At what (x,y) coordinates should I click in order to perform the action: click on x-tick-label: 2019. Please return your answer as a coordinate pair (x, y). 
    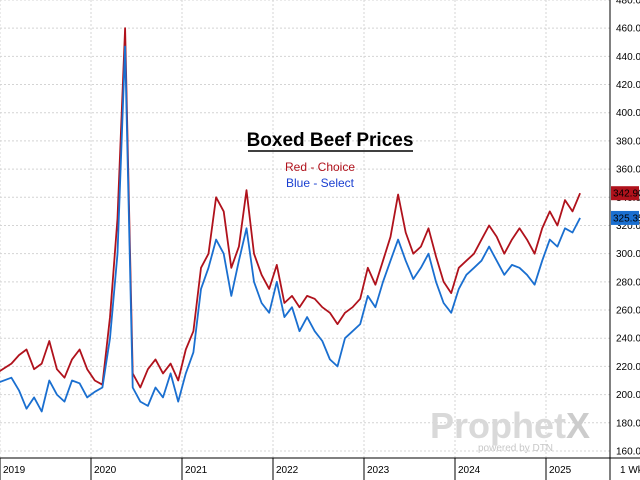
    Looking at the image, I should click on (14, 470).